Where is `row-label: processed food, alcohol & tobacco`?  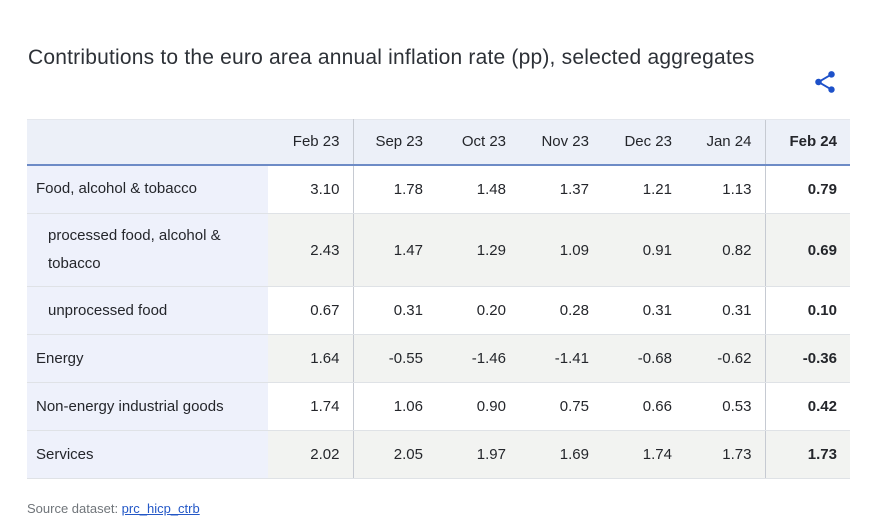
row-label: processed food, alcohol & tobacco is located at coordinates (147, 250).